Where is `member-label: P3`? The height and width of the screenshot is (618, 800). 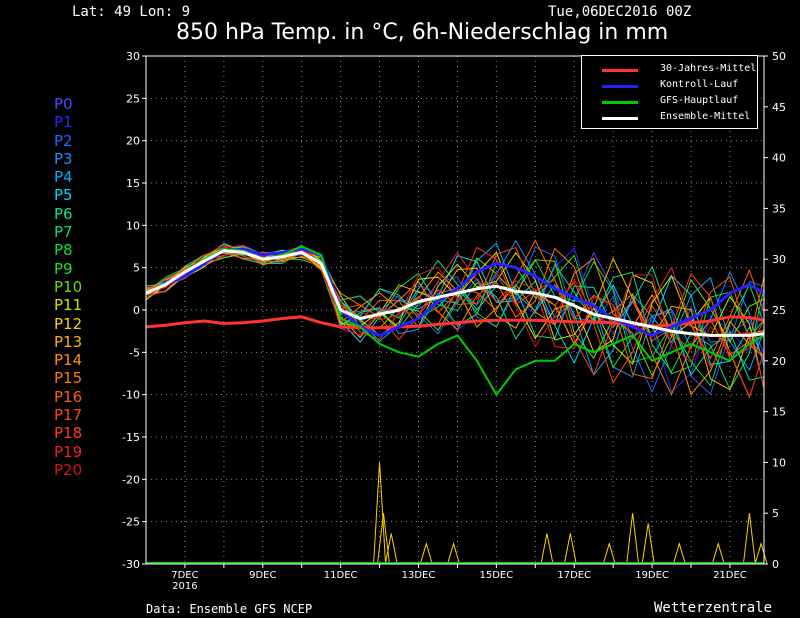 member-label: P3 is located at coordinates (63, 158).